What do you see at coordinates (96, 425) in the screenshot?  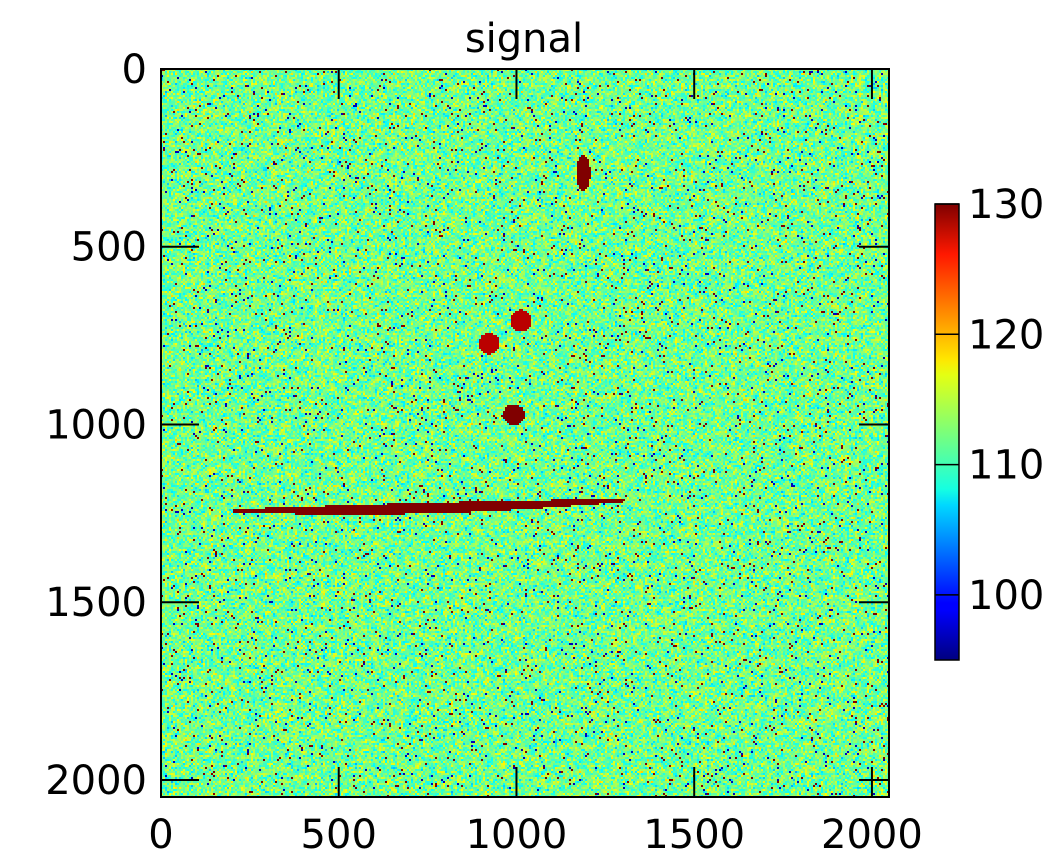 I see `y-tick-label-2: 1000` at bounding box center [96, 425].